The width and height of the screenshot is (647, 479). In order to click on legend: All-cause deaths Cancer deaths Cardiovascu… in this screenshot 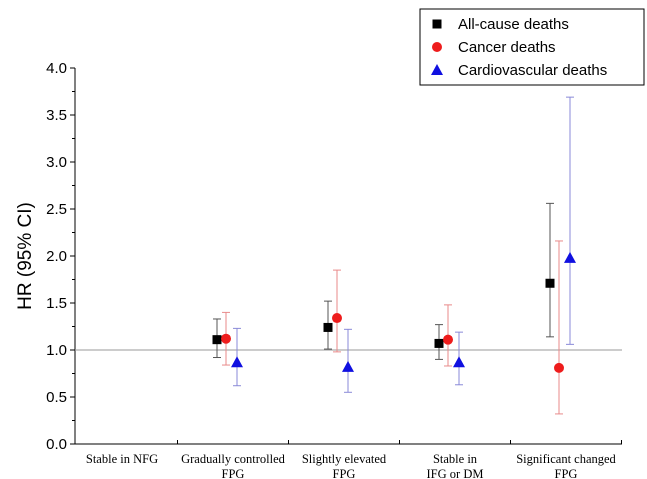, I will do `click(532, 47)`.